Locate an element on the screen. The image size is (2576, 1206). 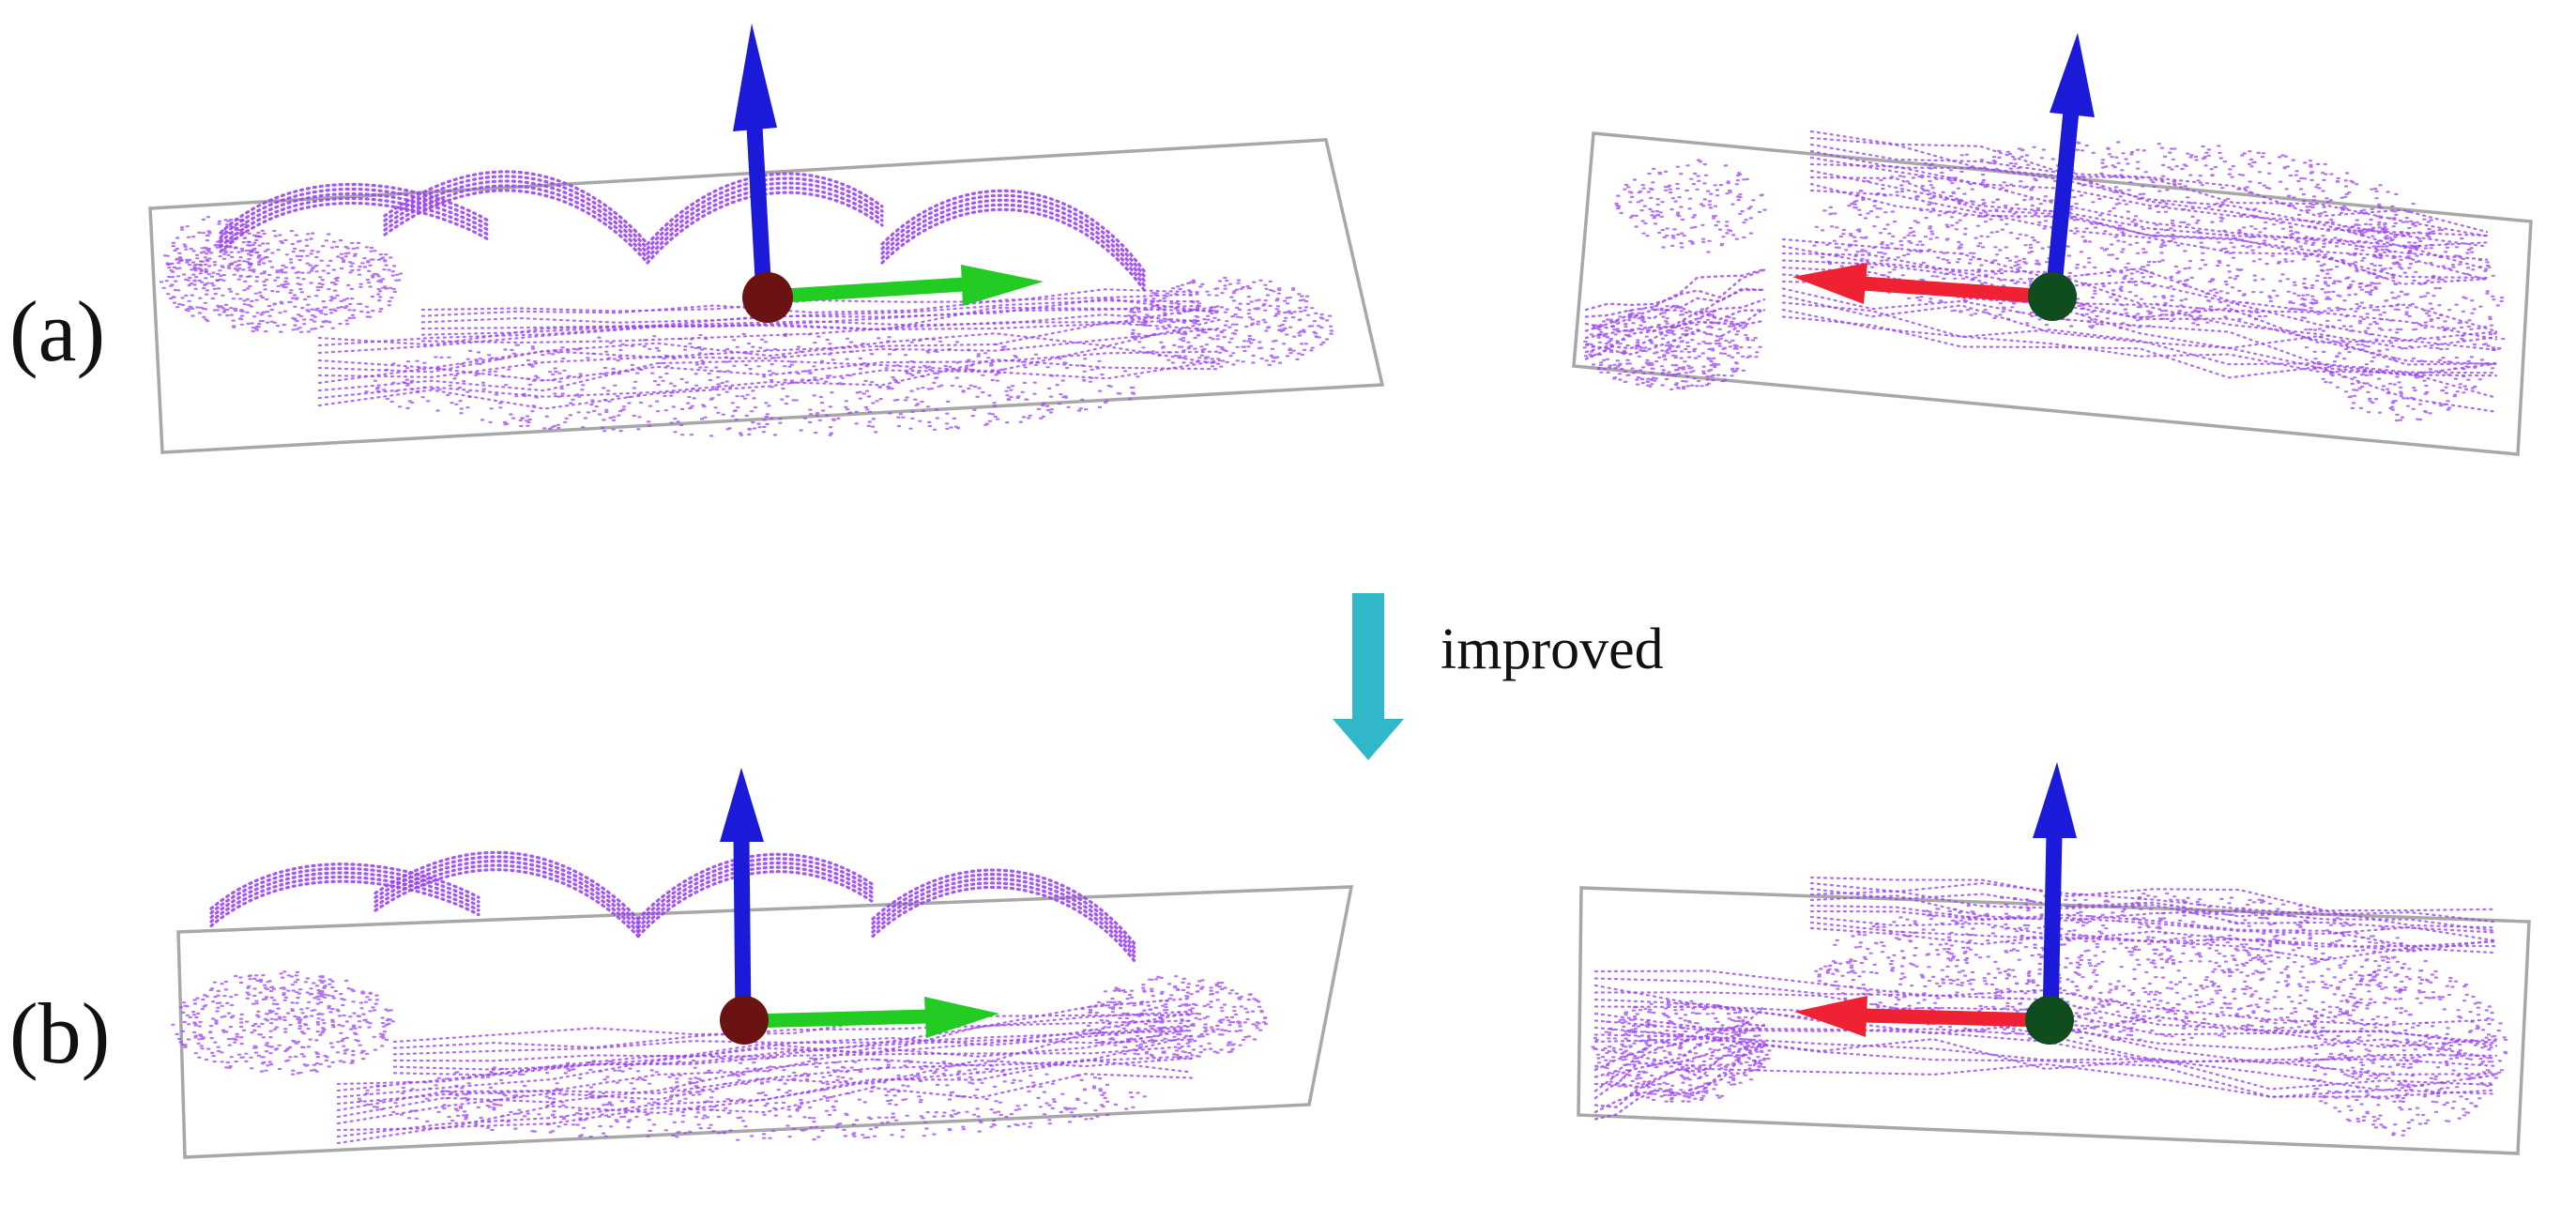
bounding-box-b-right is located at coordinates (2054, 1020).